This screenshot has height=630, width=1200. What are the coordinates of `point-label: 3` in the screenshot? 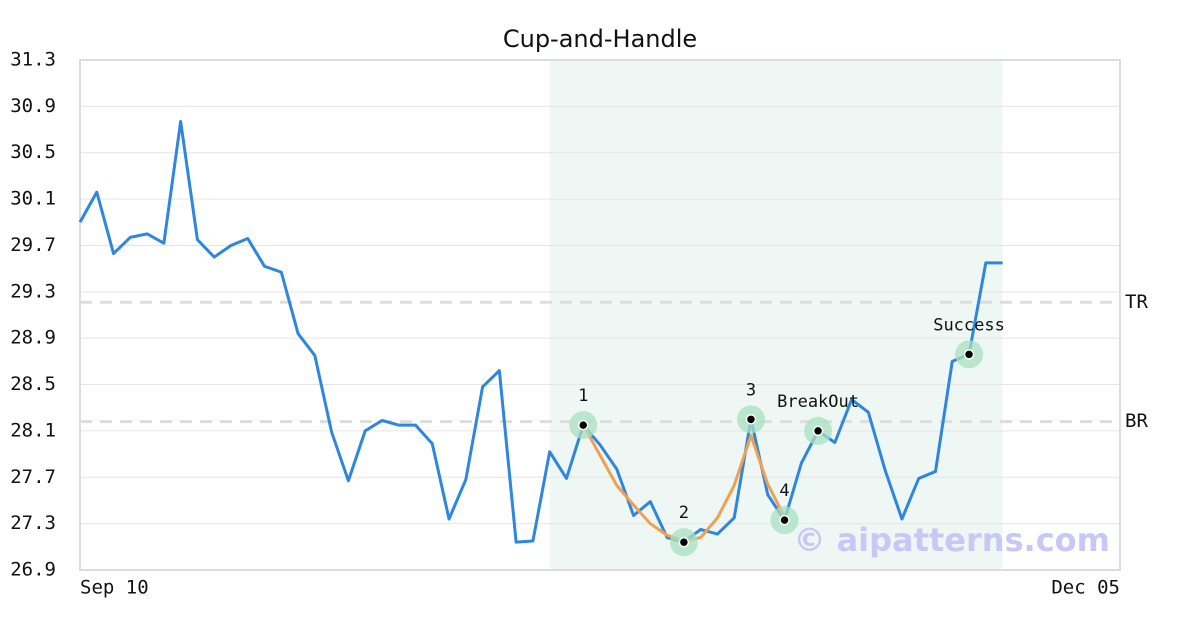 It's located at (751, 390).